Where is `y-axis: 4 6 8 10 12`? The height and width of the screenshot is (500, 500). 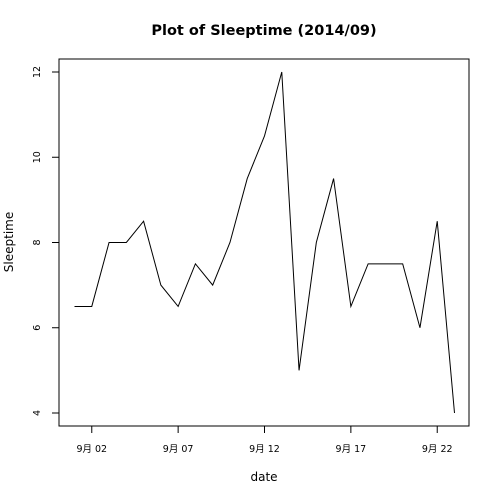 y-axis: 4 6 8 10 12 is located at coordinates (45, 241).